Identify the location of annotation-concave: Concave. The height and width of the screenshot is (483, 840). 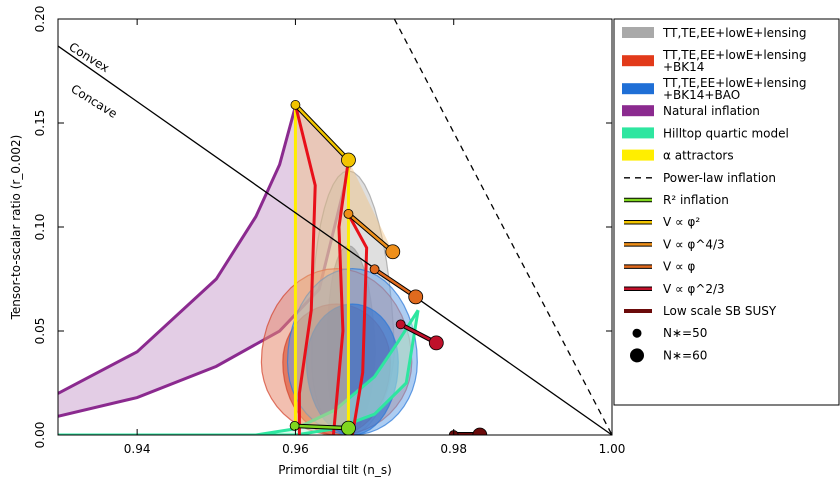
(93, 101).